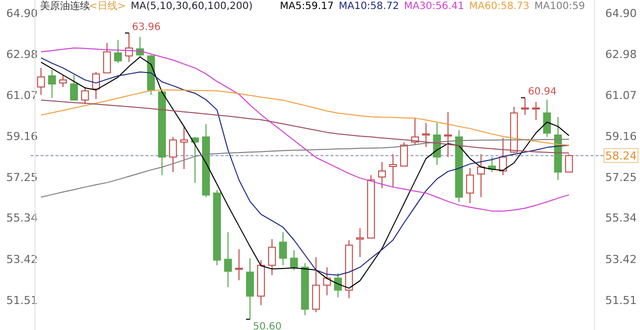 The height and width of the screenshot is (330, 640). I want to click on text: MA60:58.73, so click(499, 6).